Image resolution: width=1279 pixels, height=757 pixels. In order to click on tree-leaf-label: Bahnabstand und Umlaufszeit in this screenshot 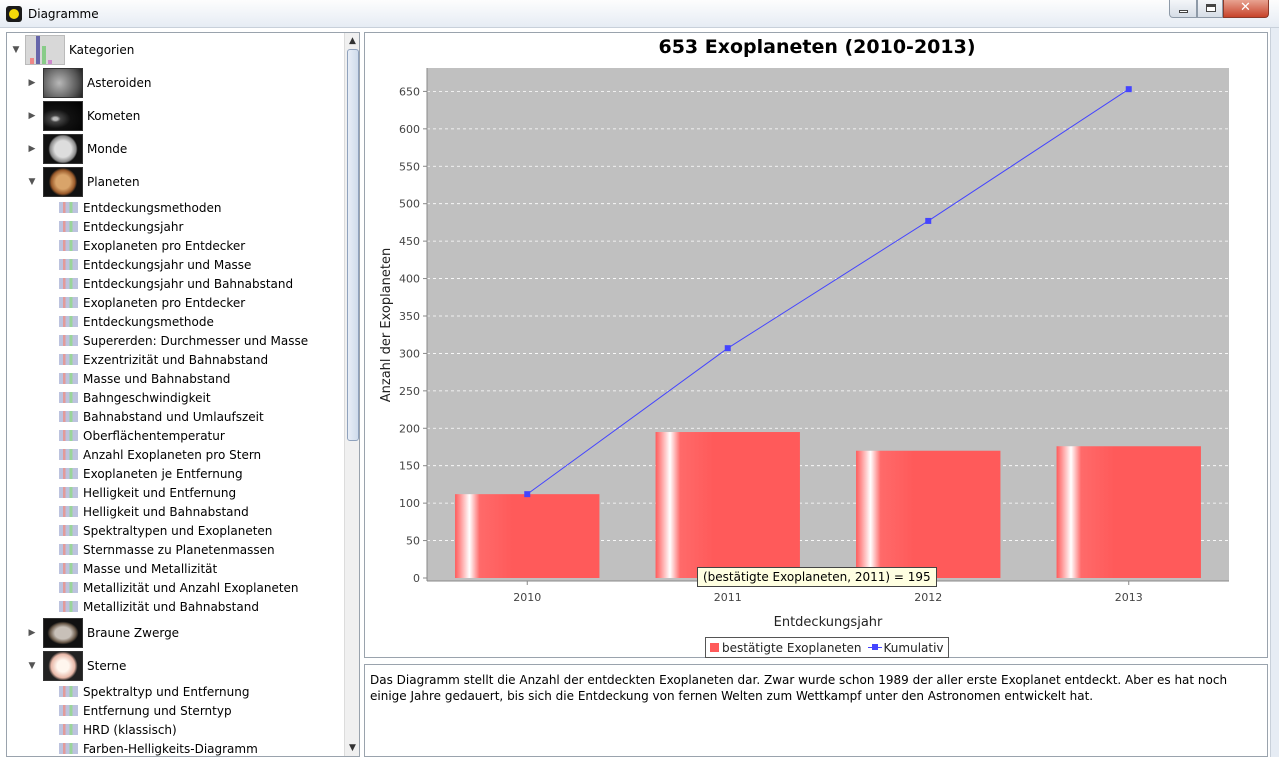, I will do `click(173, 416)`.